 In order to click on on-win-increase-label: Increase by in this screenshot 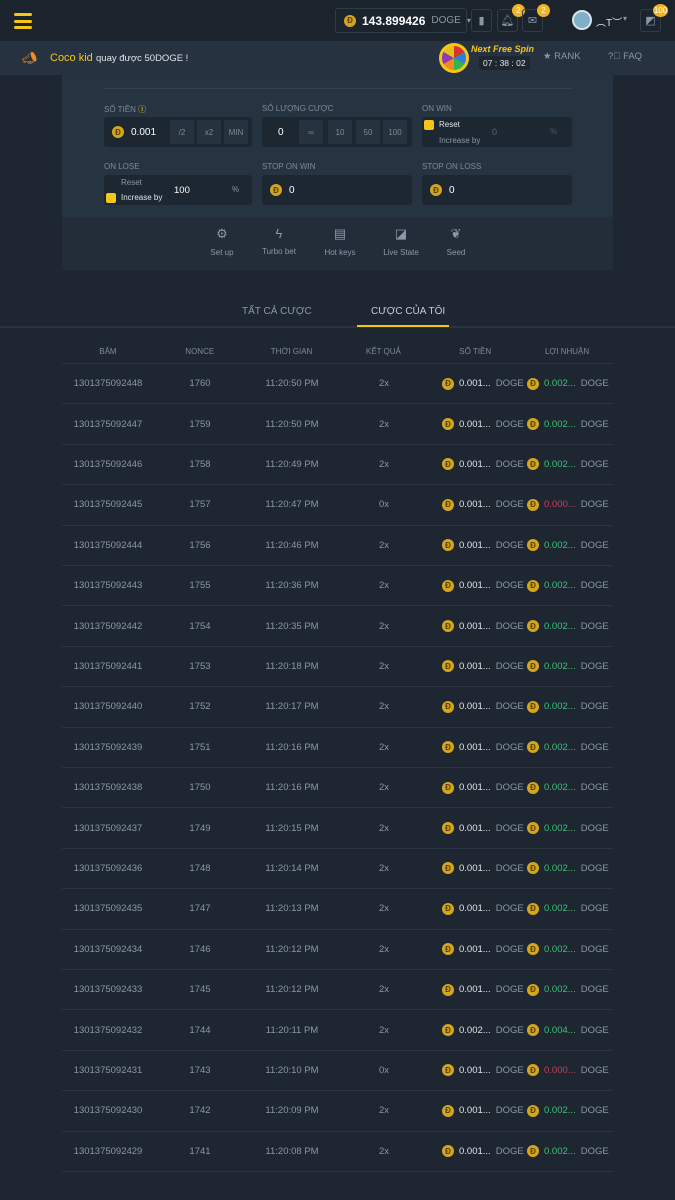, I will do `click(460, 140)`.